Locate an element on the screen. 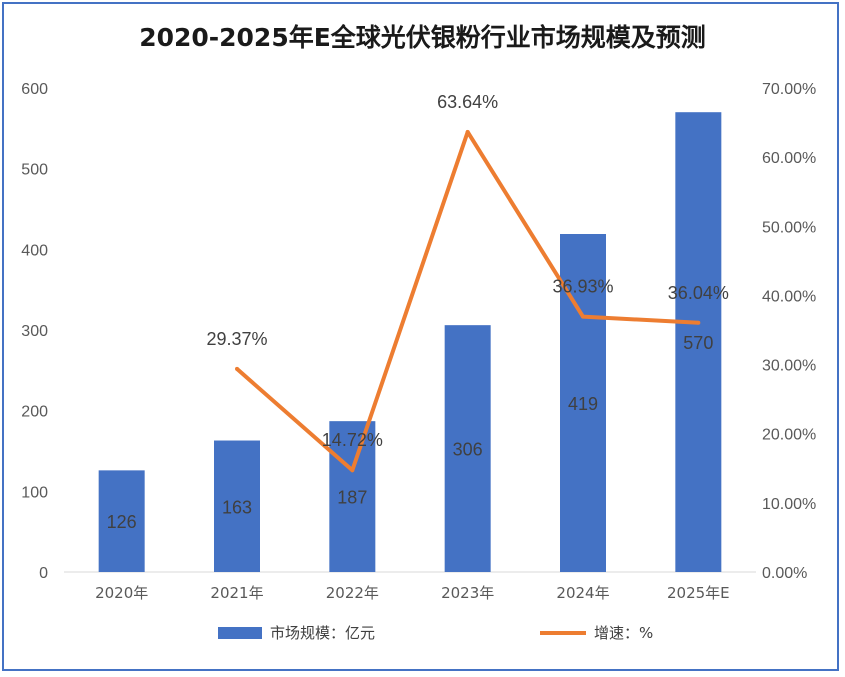 This screenshot has height=677, width=845. bar-data-label: 126 is located at coordinates (122, 522).